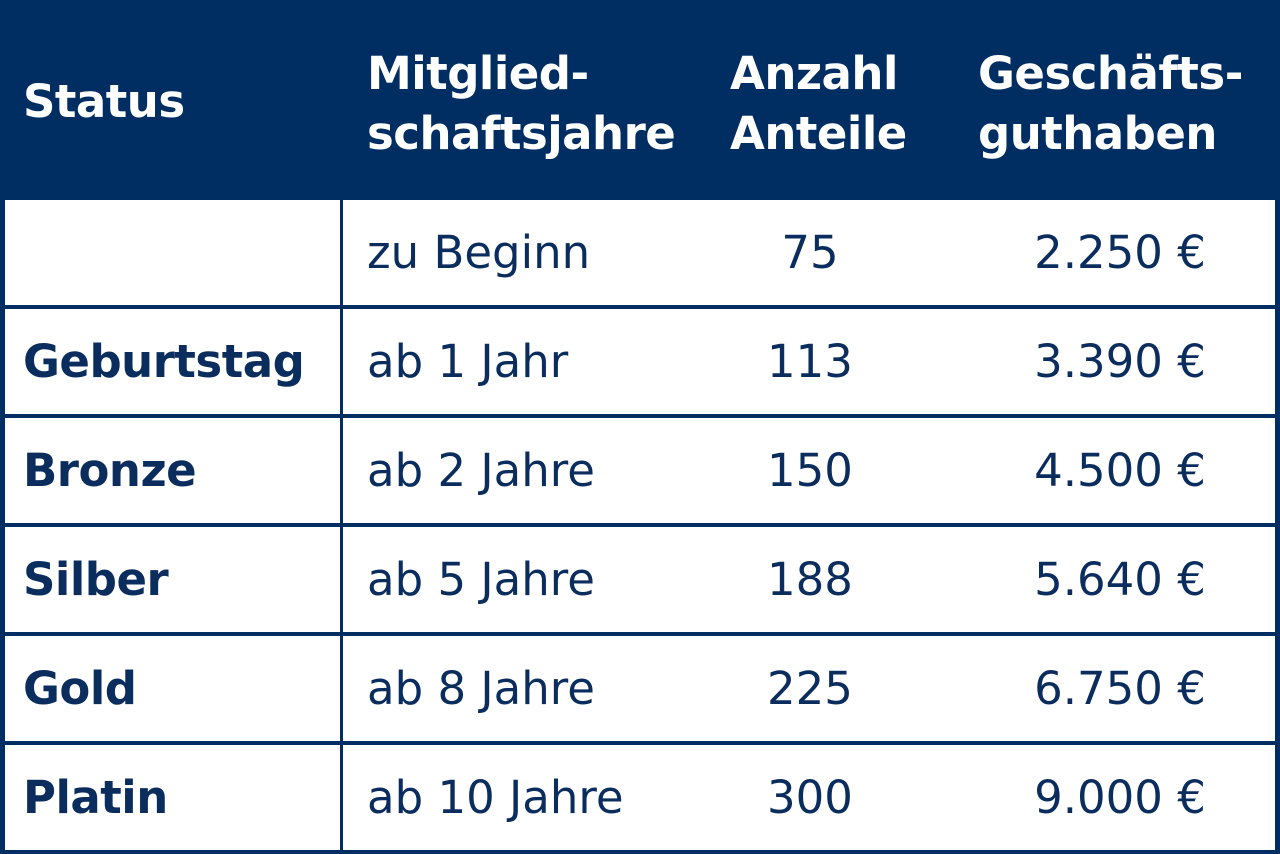 The width and height of the screenshot is (1280, 854). I want to click on table-row: Silber ab 5 Jahre 188 5.640 €, so click(640, 579).